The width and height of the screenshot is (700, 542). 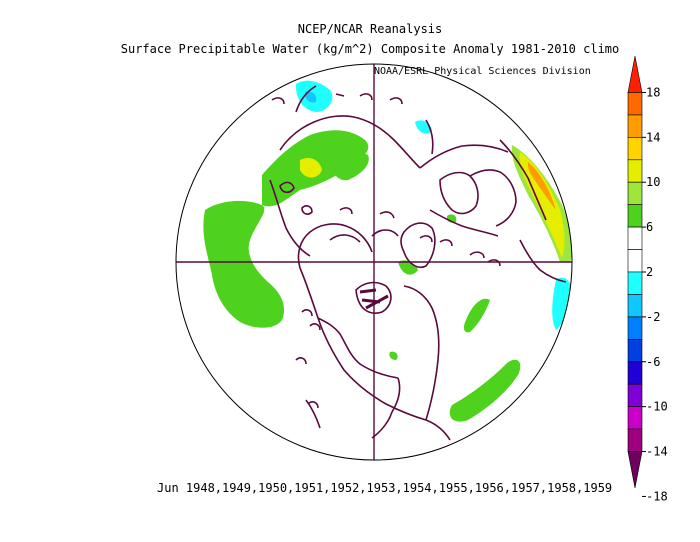 I want to click on colorbar-ticks: 18 14 10 6 2 -2 -6 -10 -14 -18, so click(x=655, y=294).